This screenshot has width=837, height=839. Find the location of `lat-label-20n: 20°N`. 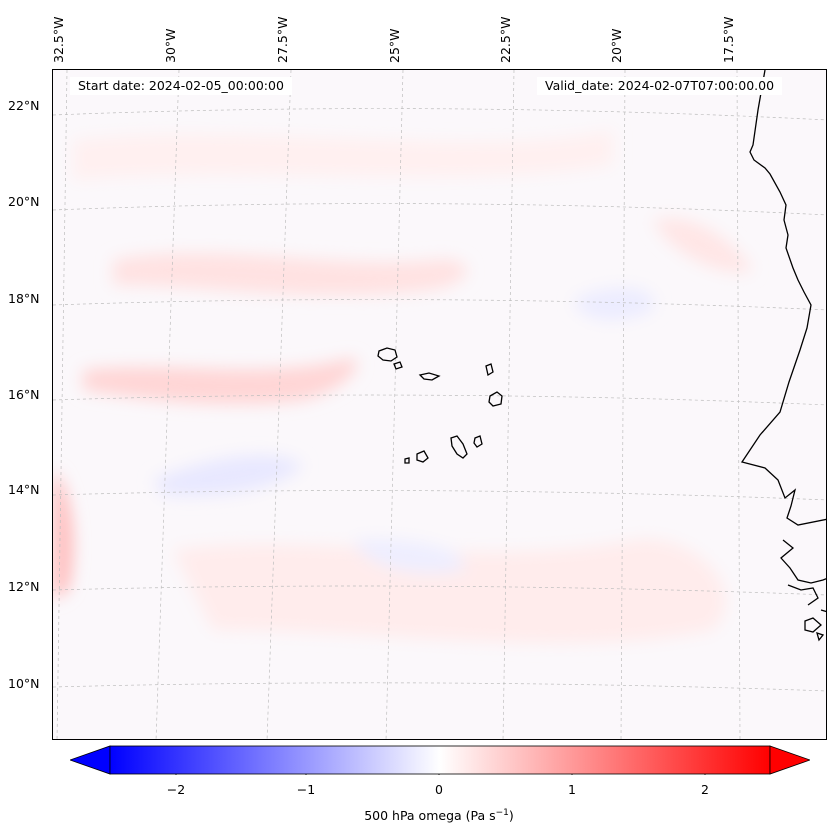

lat-label-20n: 20°N is located at coordinates (24, 201).